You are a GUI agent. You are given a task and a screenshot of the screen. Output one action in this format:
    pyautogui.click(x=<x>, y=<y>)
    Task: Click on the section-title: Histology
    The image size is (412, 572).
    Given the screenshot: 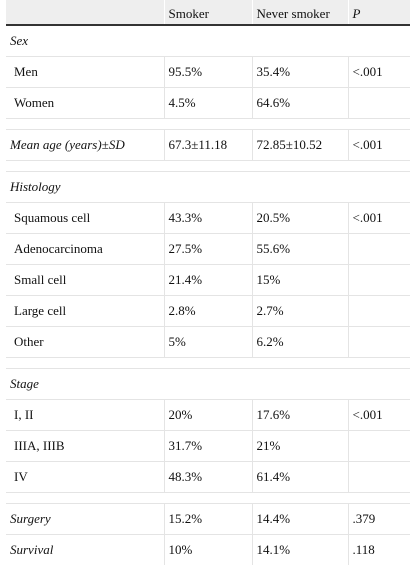 What is the action you would take?
    pyautogui.click(x=208, y=187)
    